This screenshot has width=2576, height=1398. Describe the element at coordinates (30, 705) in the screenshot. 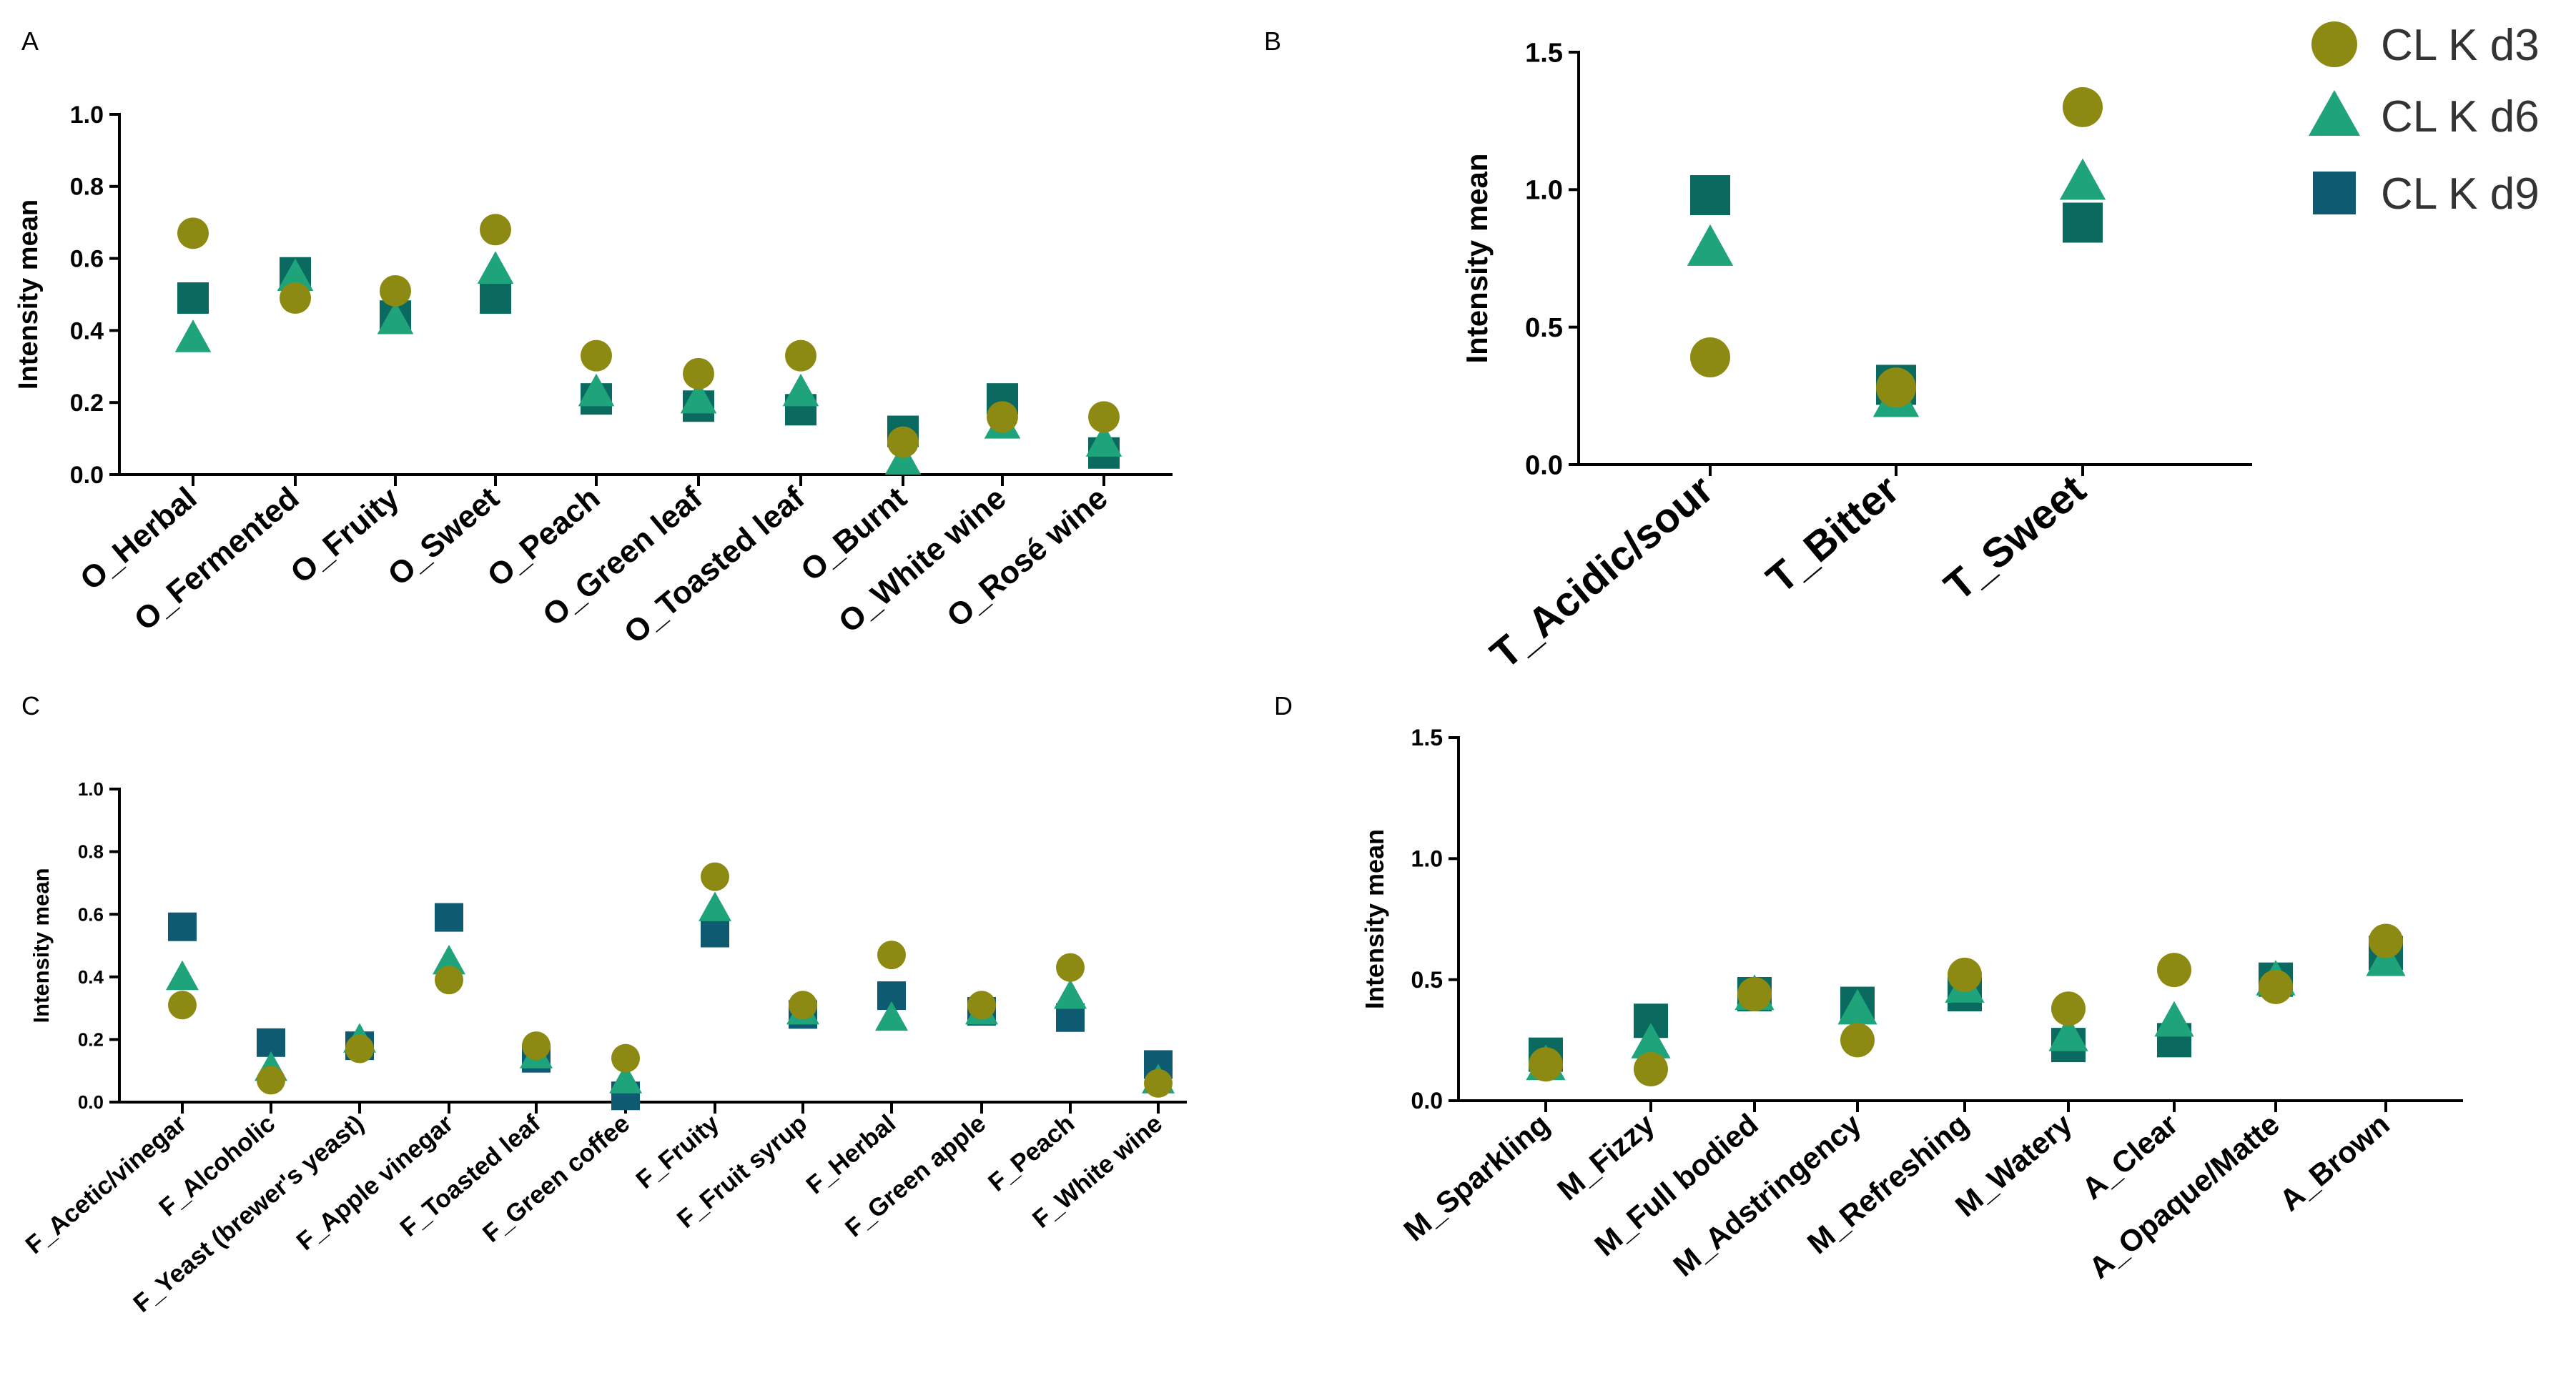

I see `panel-label: C` at that location.